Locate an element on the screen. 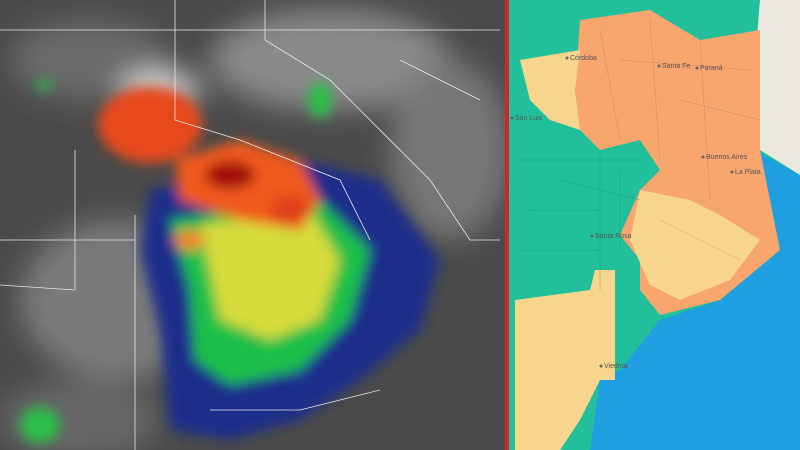 The width and height of the screenshot is (800, 450). district-lines-orange is located at coordinates (680, 140).